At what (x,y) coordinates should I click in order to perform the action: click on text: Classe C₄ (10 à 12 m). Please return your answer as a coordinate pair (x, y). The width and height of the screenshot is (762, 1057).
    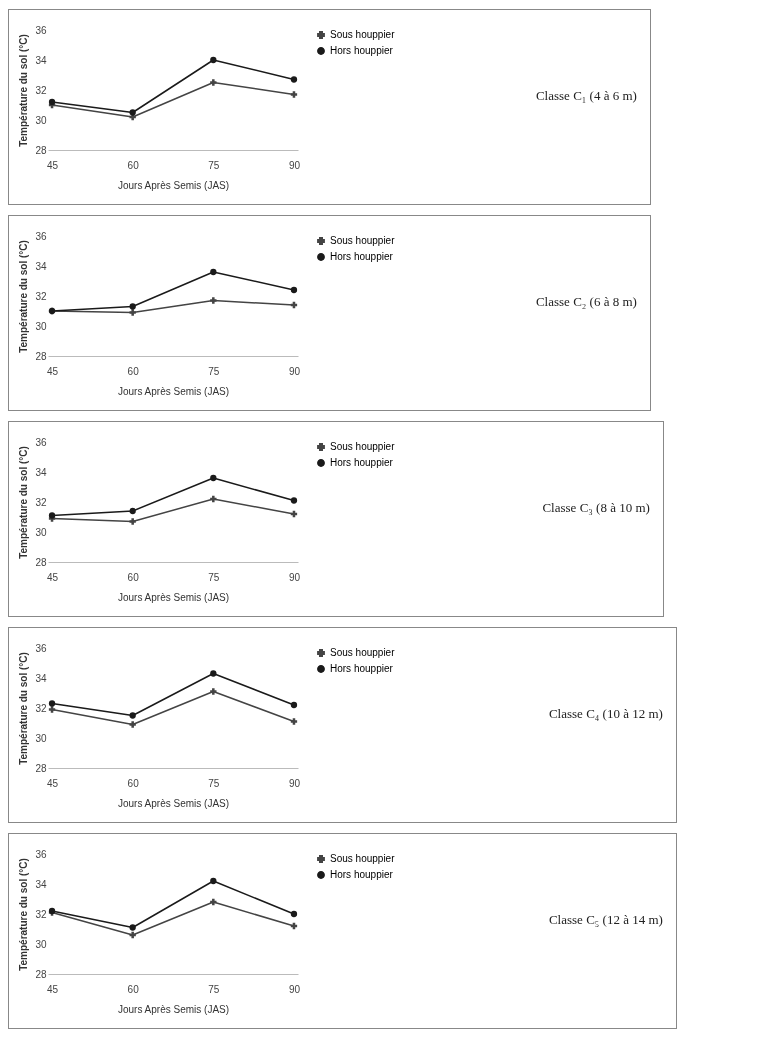
    Looking at the image, I should click on (605, 713).